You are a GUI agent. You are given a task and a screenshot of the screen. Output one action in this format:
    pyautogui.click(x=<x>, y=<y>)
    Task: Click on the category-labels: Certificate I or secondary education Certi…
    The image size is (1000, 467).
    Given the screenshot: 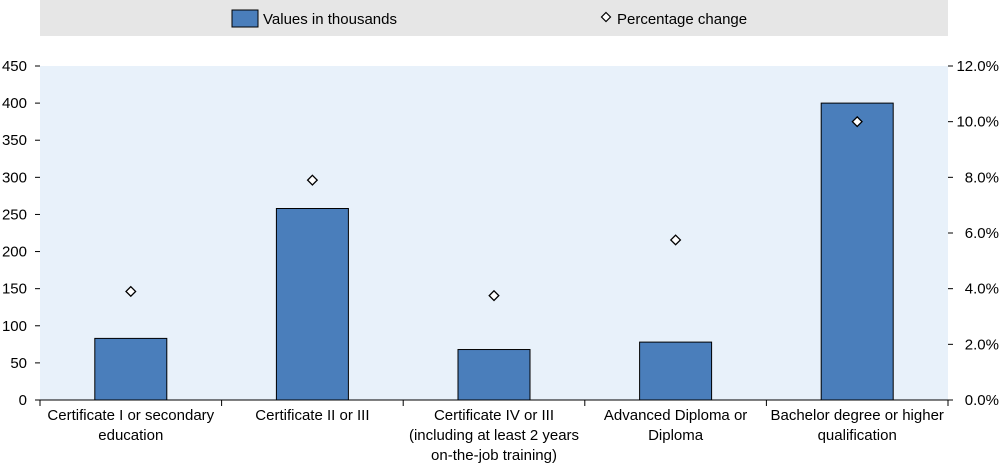 What is the action you would take?
    pyautogui.click(x=495, y=435)
    